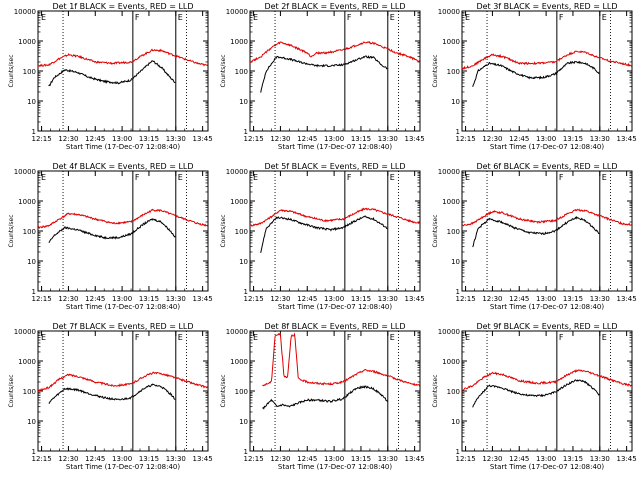 The image size is (640, 480). What do you see at coordinates (546, 326) in the screenshot?
I see `panel-title: Det 9f BLACK = Events, RED = LLD` at bounding box center [546, 326].